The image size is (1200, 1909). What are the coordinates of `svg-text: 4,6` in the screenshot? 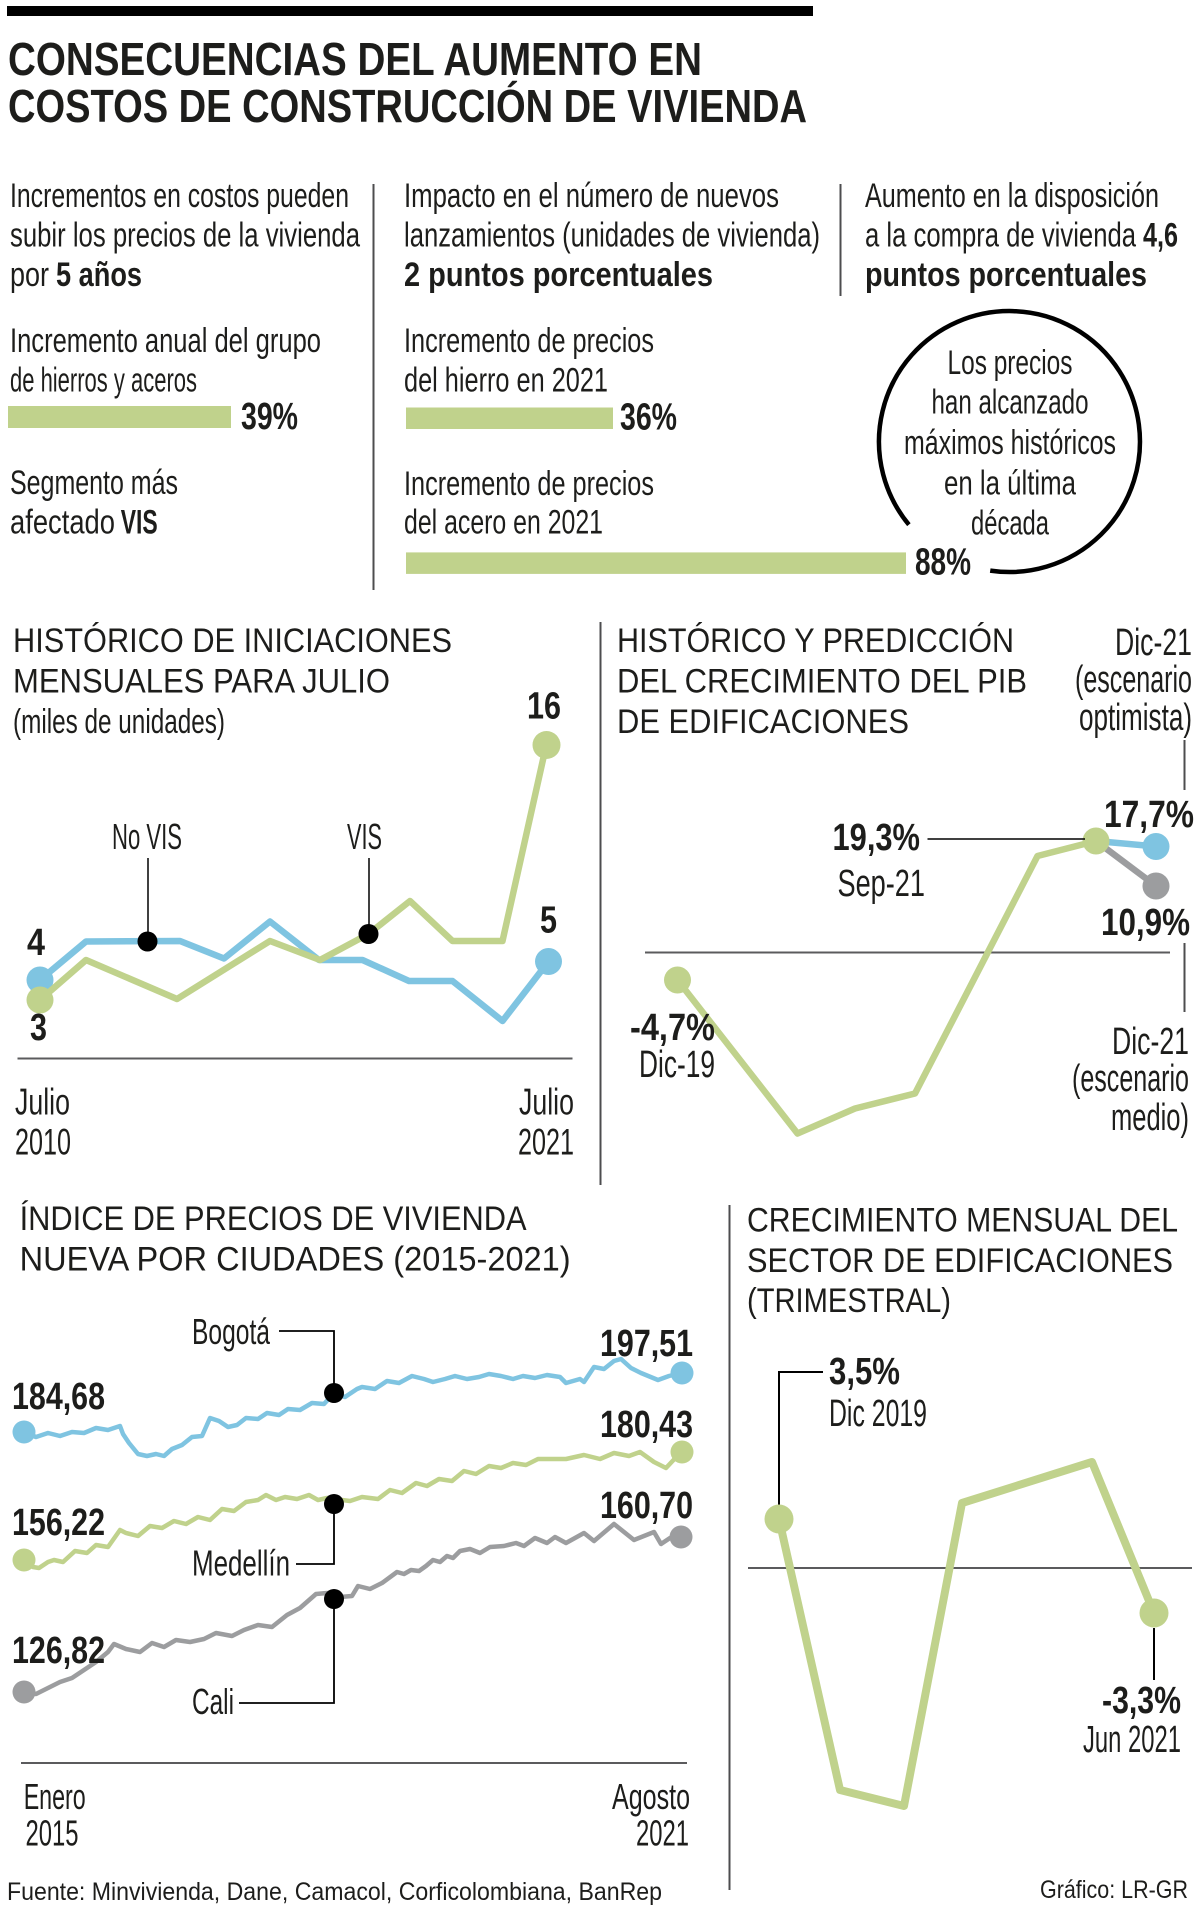 It's located at (1160, 236).